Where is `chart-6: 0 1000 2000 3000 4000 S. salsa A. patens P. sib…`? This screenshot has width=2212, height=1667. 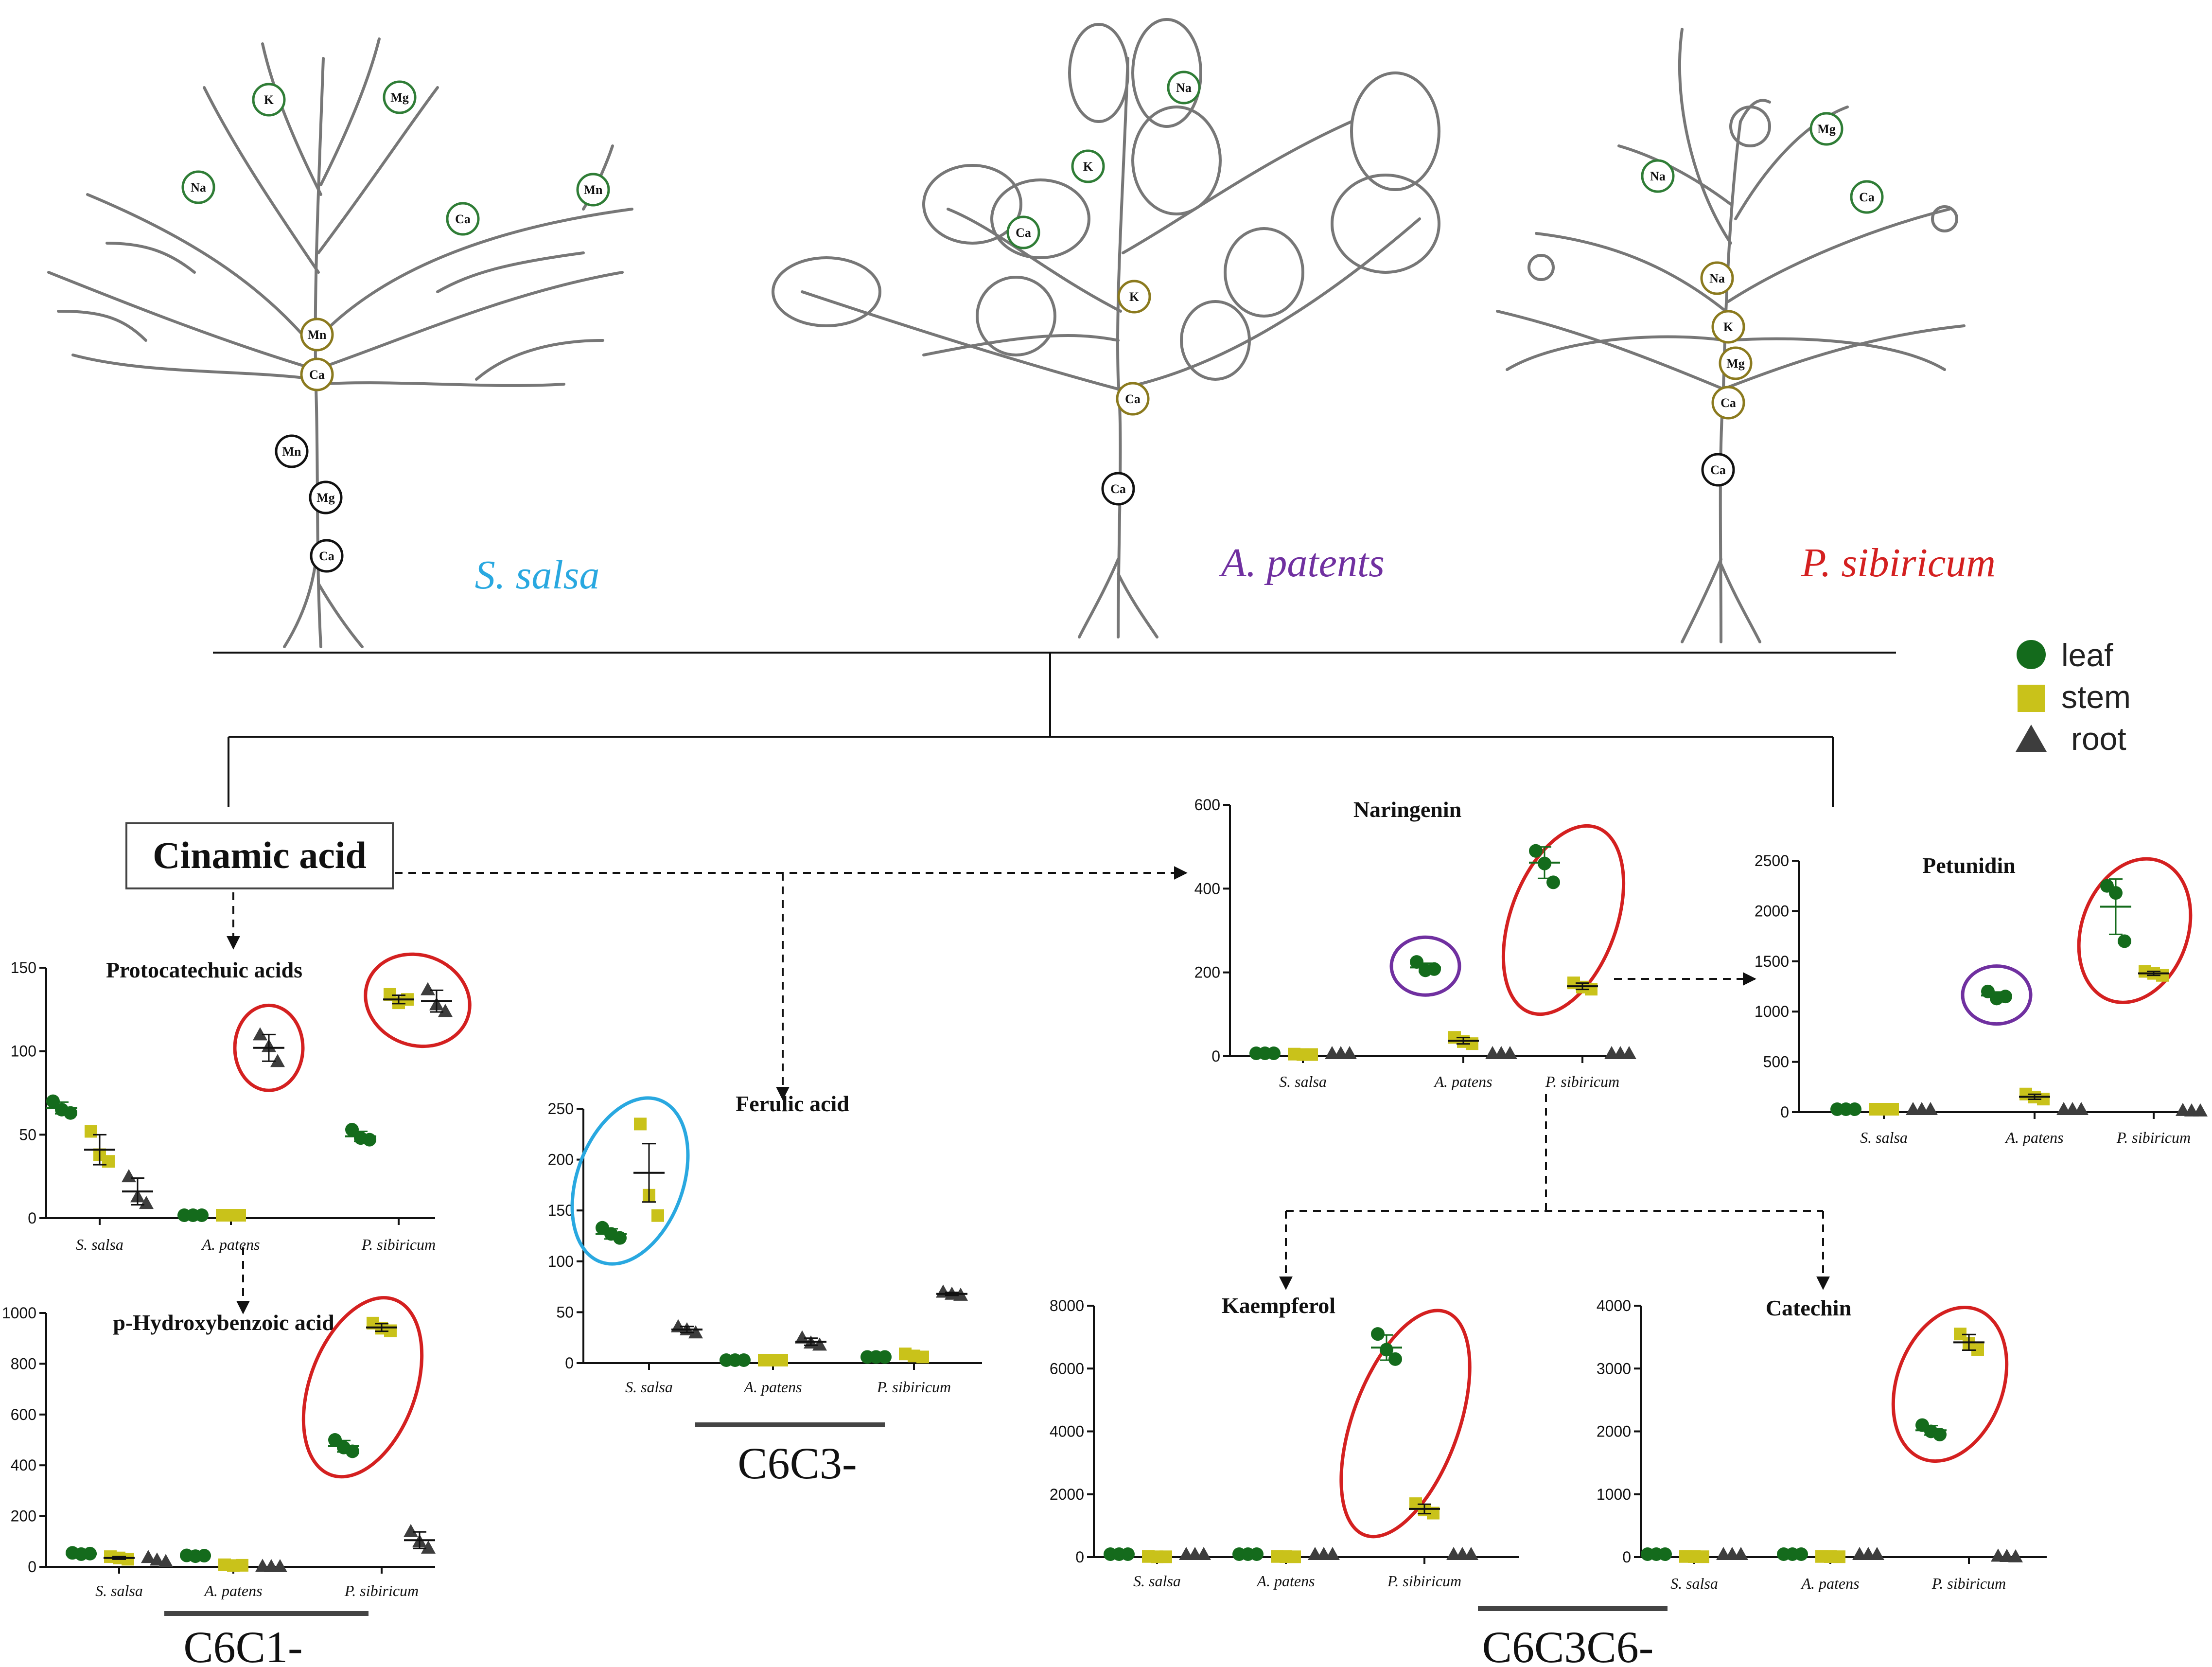 chart-6: 0 1000 2000 3000 4000 S. salsa A. patens P. sib… is located at coordinates (1822, 1443).